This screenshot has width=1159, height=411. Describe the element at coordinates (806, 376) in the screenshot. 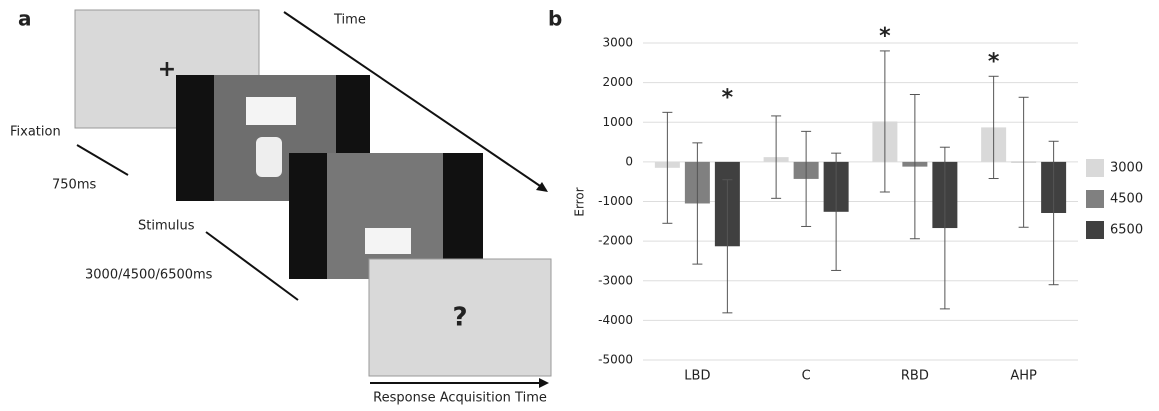

I see `x-tick-label: C` at that location.